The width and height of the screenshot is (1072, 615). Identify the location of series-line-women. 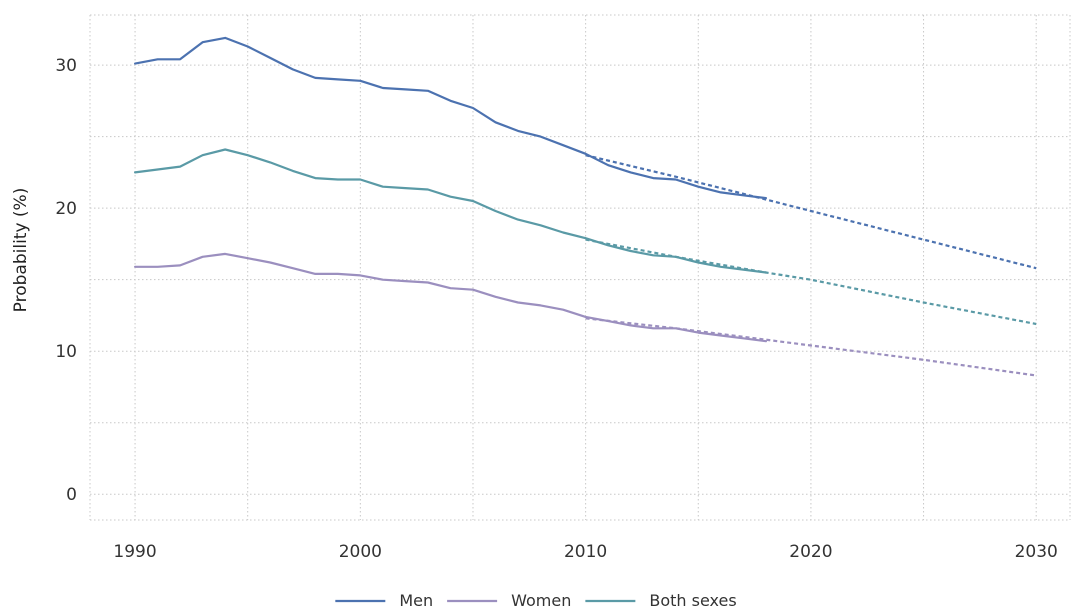
(450, 297).